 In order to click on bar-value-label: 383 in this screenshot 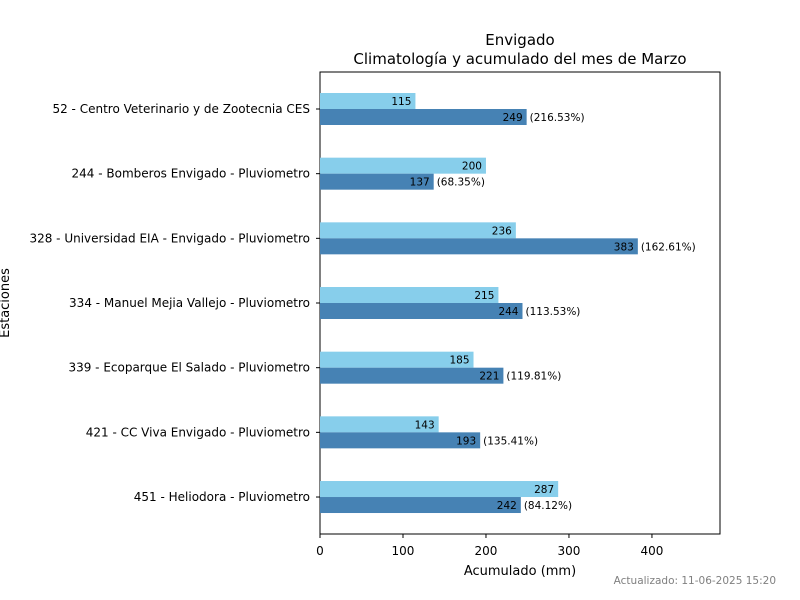, I will do `click(624, 247)`.